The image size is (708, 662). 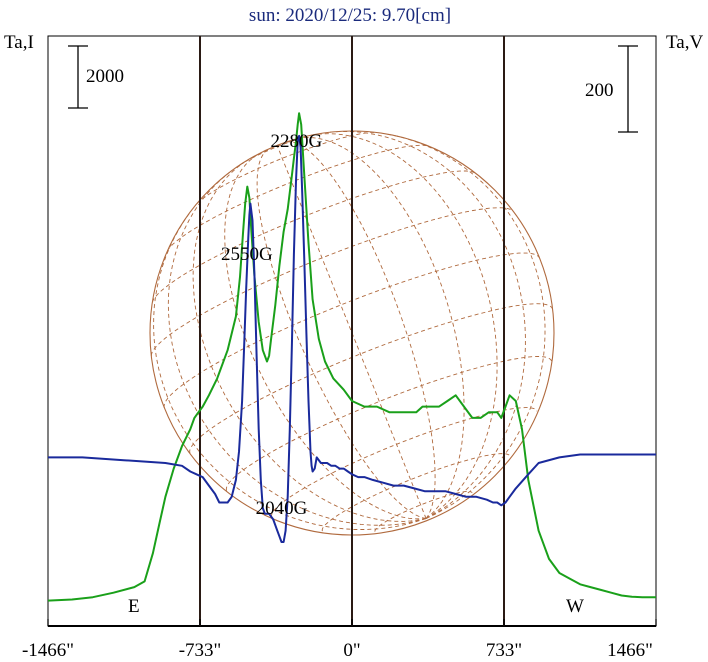 I want to click on peak-annotation: 2550G, so click(x=247, y=254).